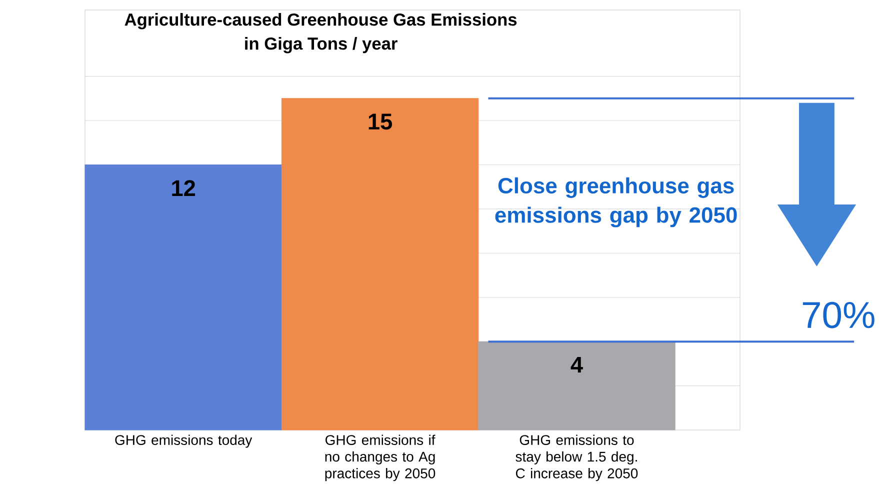 This screenshot has height=501, width=879. I want to click on data-label: 12, so click(184, 188).